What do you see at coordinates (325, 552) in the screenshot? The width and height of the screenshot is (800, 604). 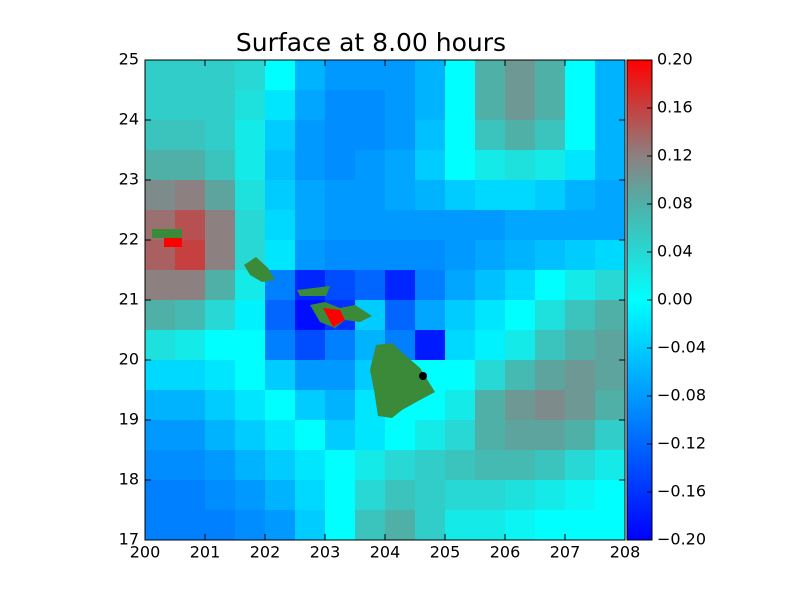 I see `x-tick-label: 203` at bounding box center [325, 552].